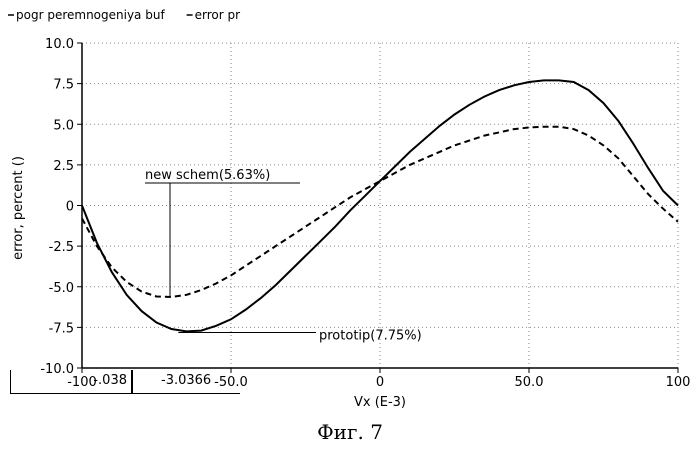 The image size is (700, 453). What do you see at coordinates (350, 432) in the screenshot?
I see `figure-caption: Фиг. 7` at bounding box center [350, 432].